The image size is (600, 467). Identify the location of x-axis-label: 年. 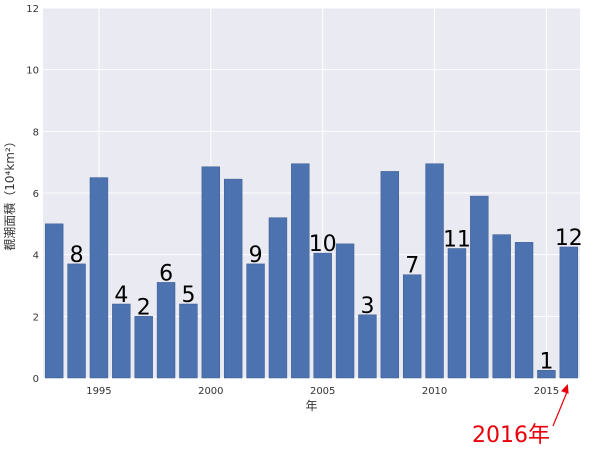
(311, 406).